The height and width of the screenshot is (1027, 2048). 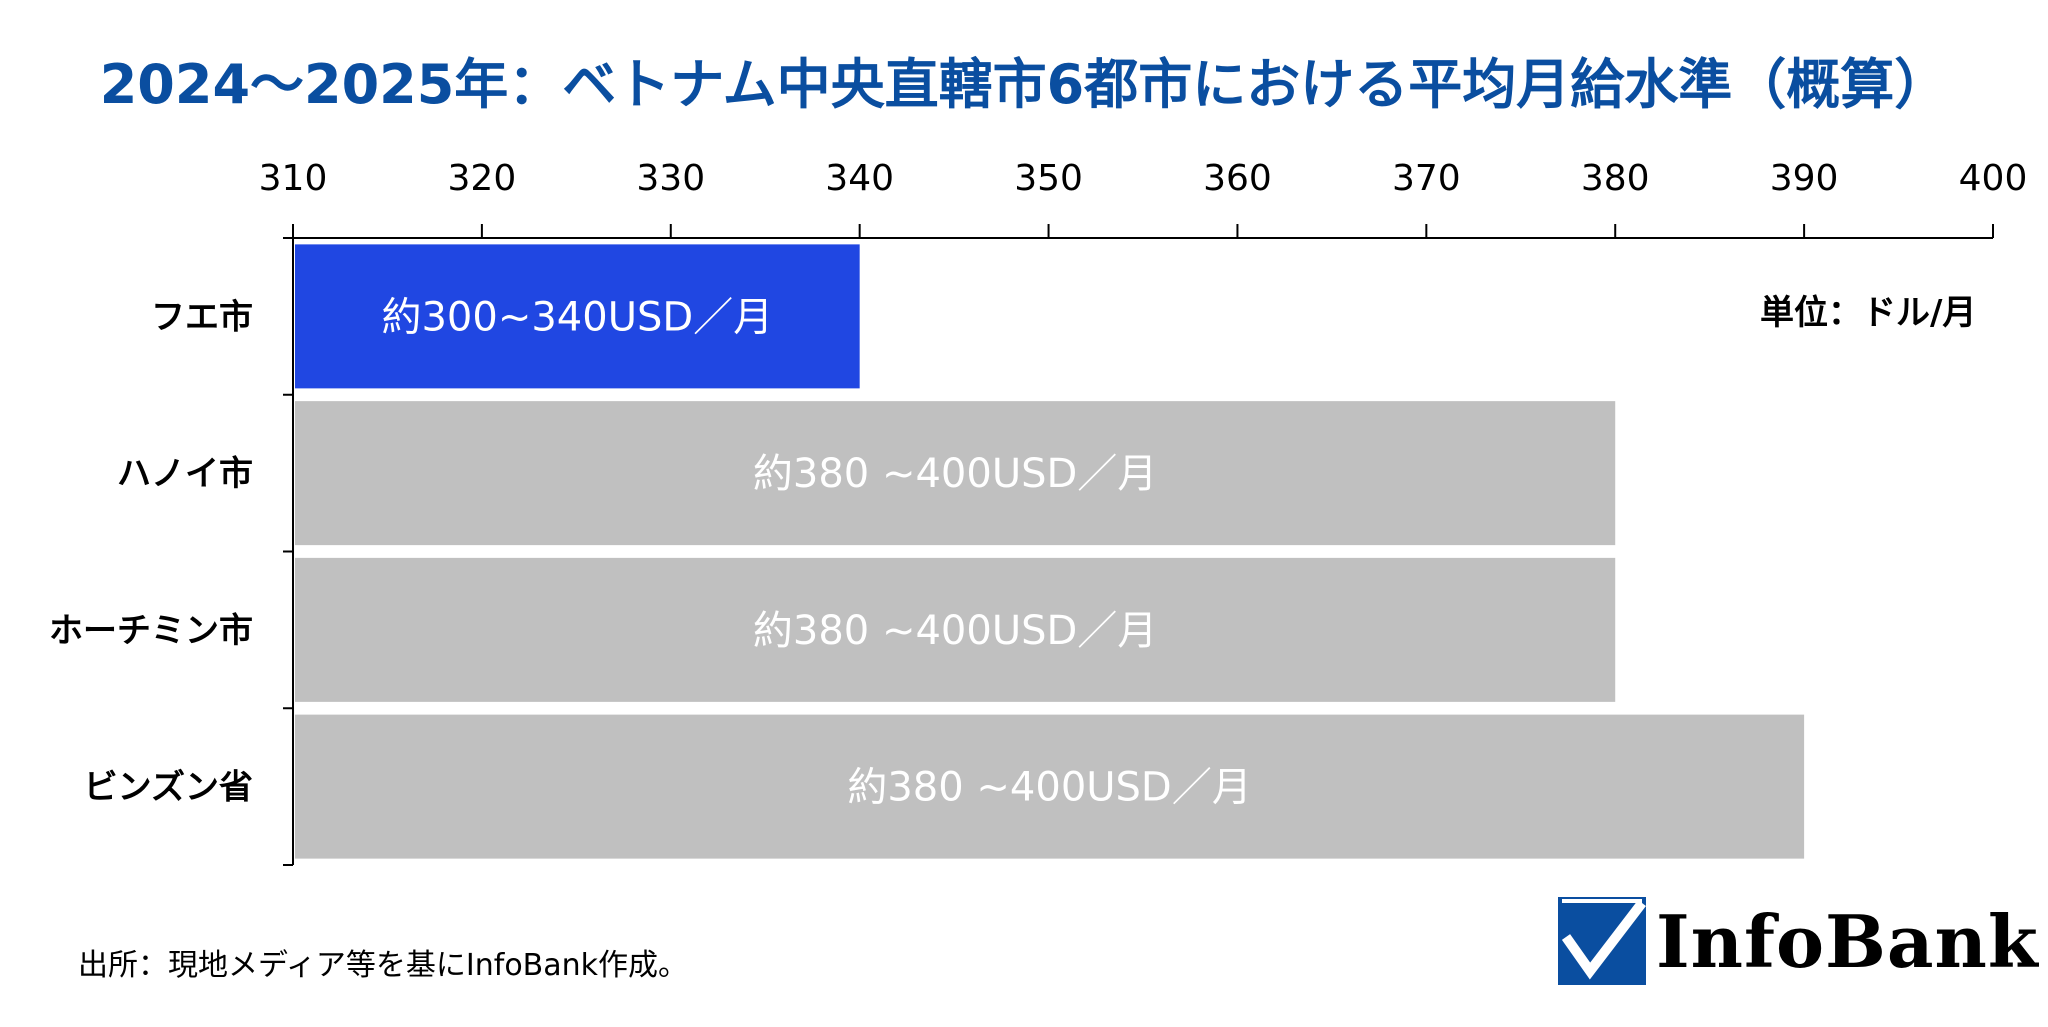 I want to click on x-tick-label: 310, so click(x=293, y=178).